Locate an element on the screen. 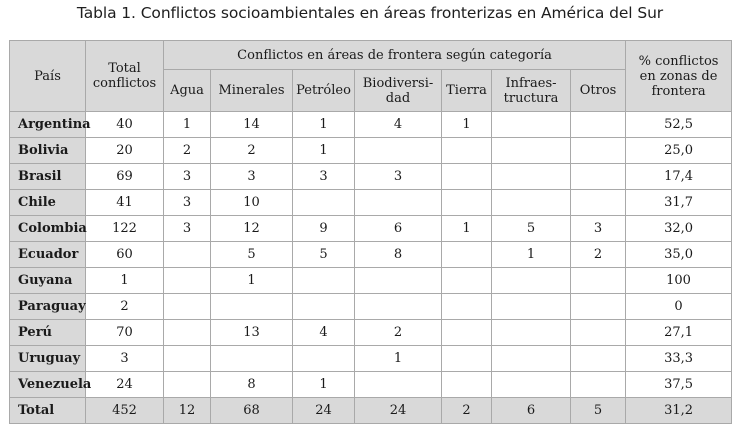 The width and height of the screenshot is (740, 434). header-category-label: dad is located at coordinates (398, 98).